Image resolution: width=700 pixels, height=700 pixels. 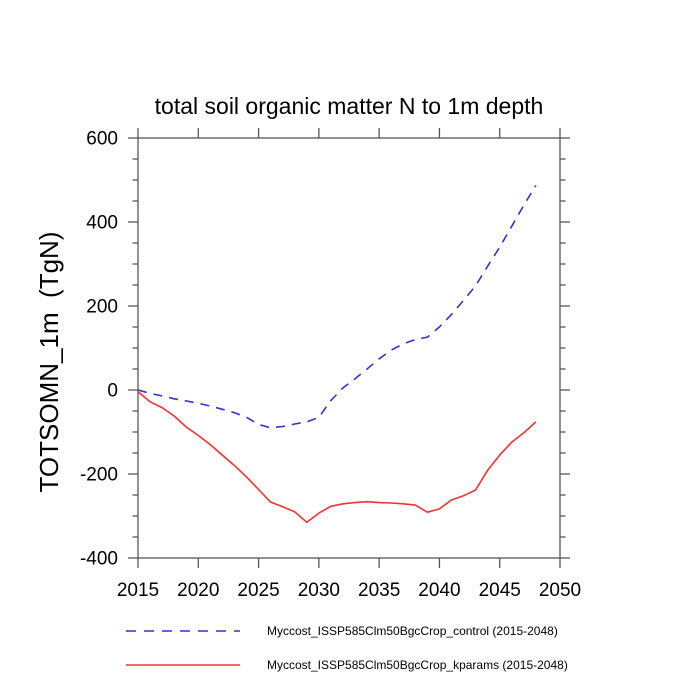 What do you see at coordinates (102, 307) in the screenshot?
I see `y-tick-label: 200` at bounding box center [102, 307].